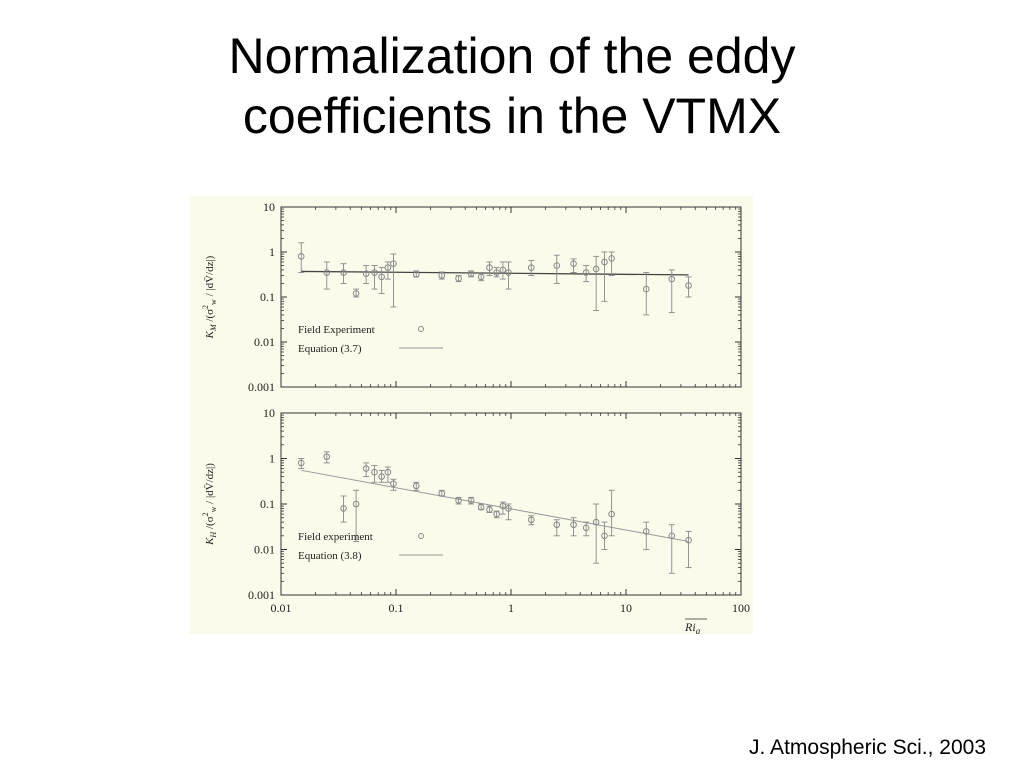 The height and width of the screenshot is (768, 1024). What do you see at coordinates (213, 535) in the screenshot?
I see `y-axis-label-sub: H` at bounding box center [213, 535].